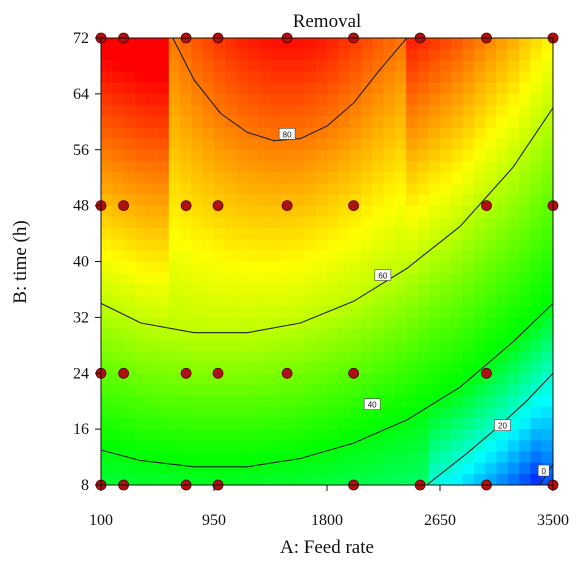 This screenshot has width=576, height=561. What do you see at coordinates (354, 373) in the screenshot?
I see `design-point` at bounding box center [354, 373].